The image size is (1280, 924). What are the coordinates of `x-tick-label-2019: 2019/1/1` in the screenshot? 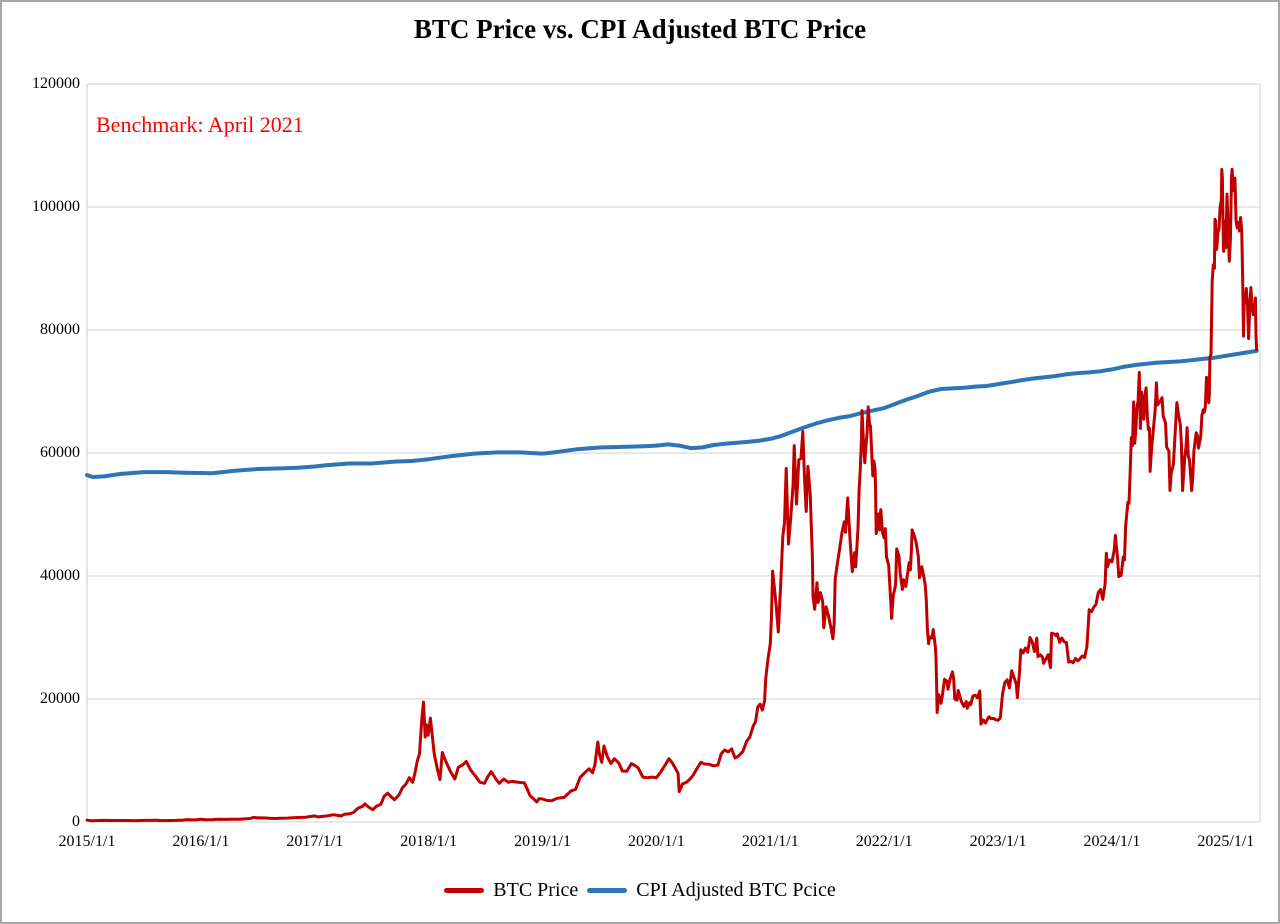 It's located at (542, 841).